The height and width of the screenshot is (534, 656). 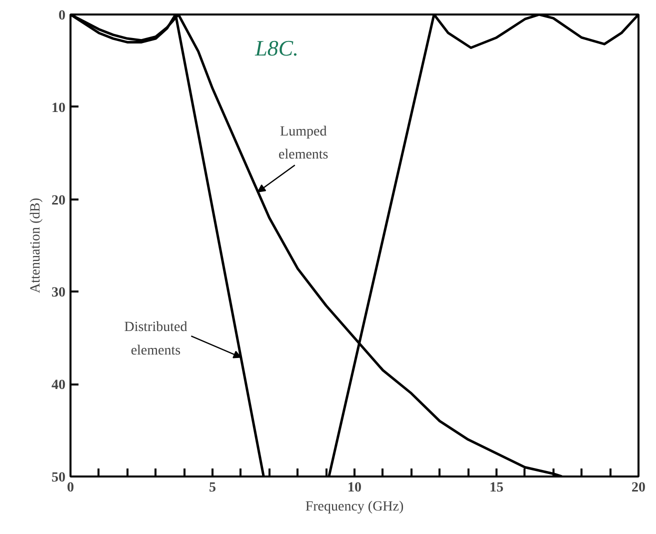 I want to click on y-tick-label: 10, so click(x=59, y=108).